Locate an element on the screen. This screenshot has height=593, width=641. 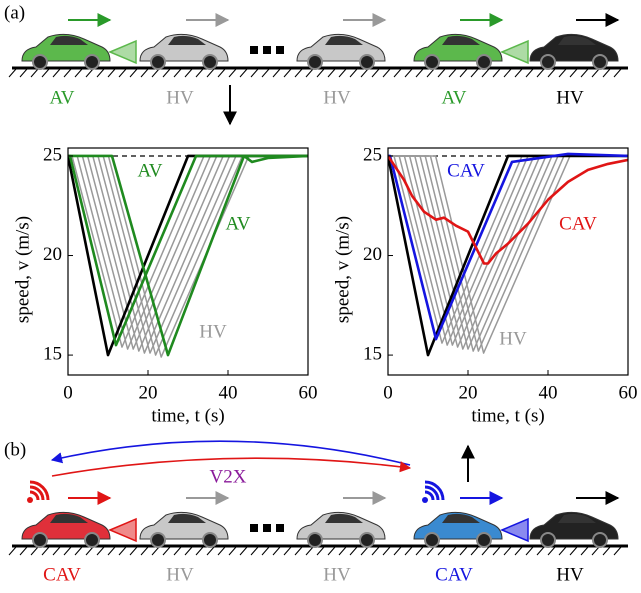
y-tick-label: 15 is located at coordinates (52, 353).